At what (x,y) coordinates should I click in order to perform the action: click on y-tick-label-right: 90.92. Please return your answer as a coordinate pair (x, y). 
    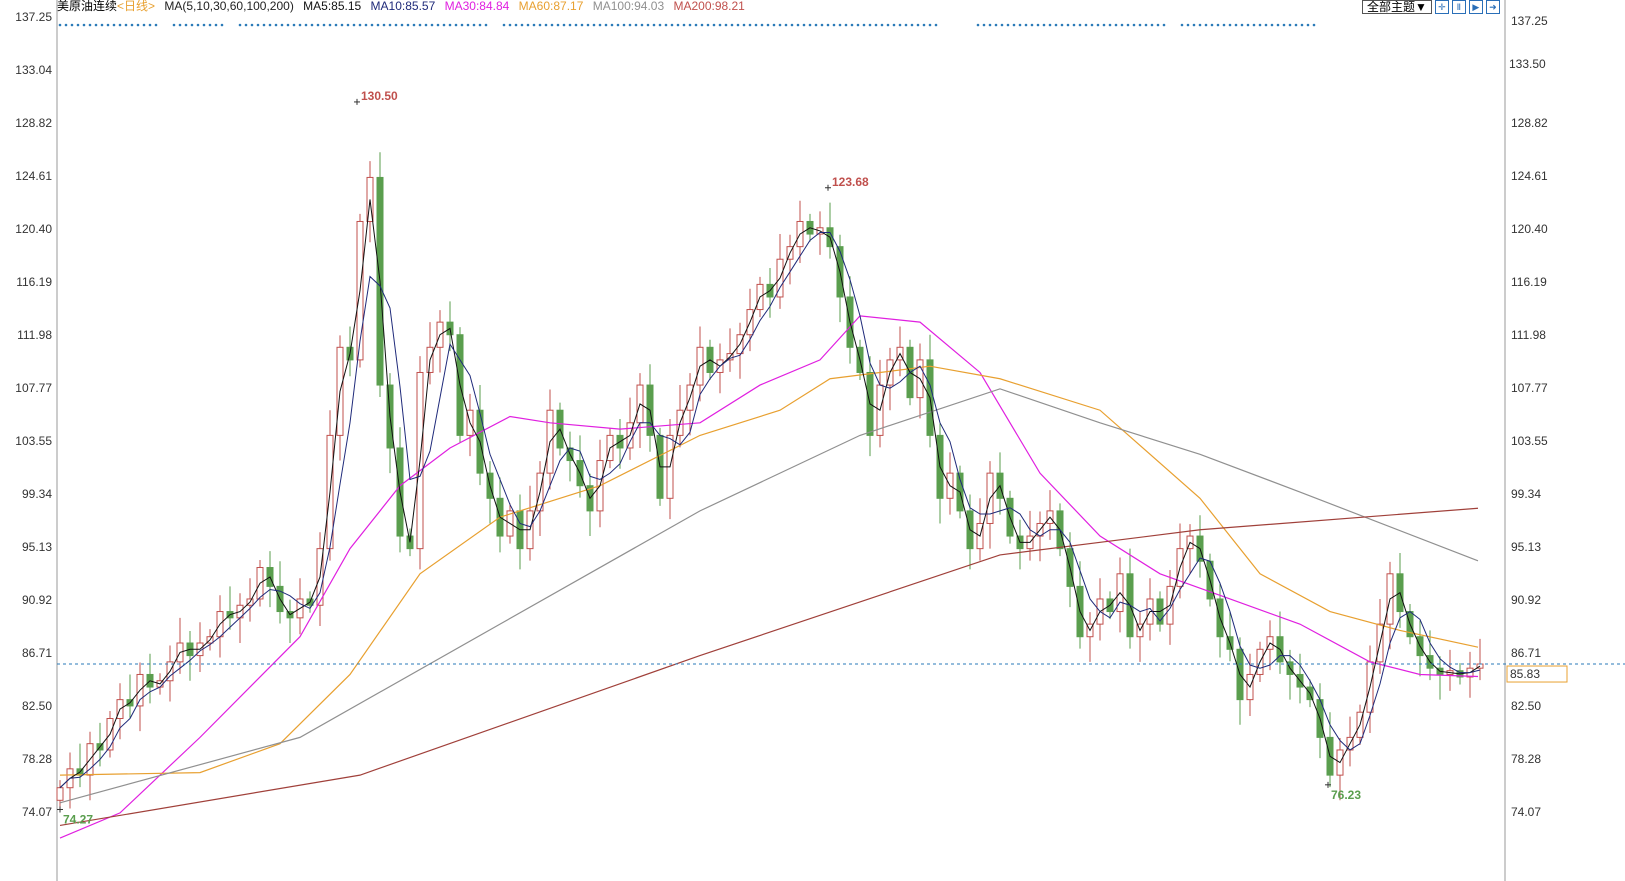
    Looking at the image, I should click on (1526, 600).